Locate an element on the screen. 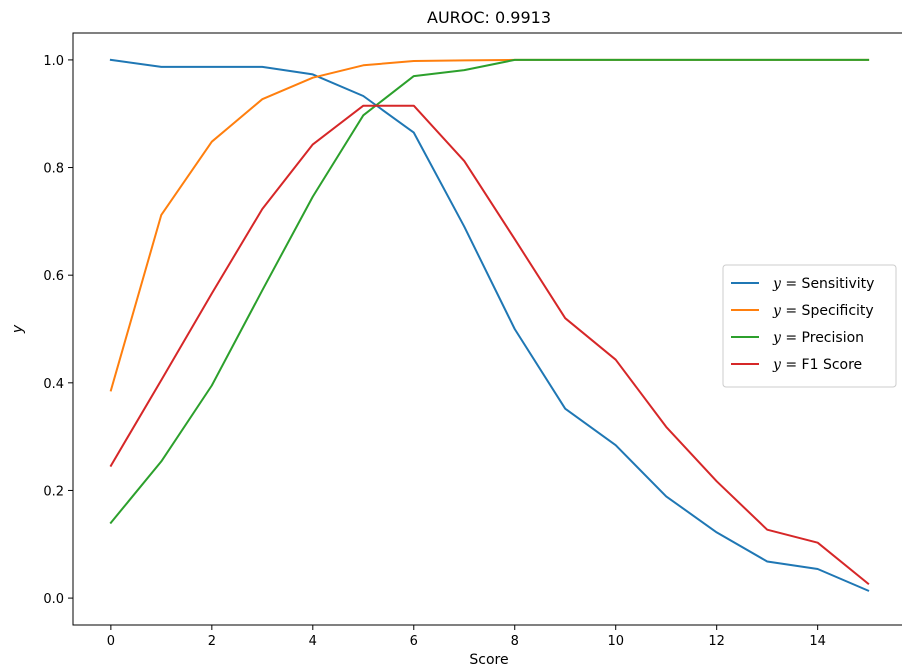  y-tick-label: 0.2 is located at coordinates (53, 491).